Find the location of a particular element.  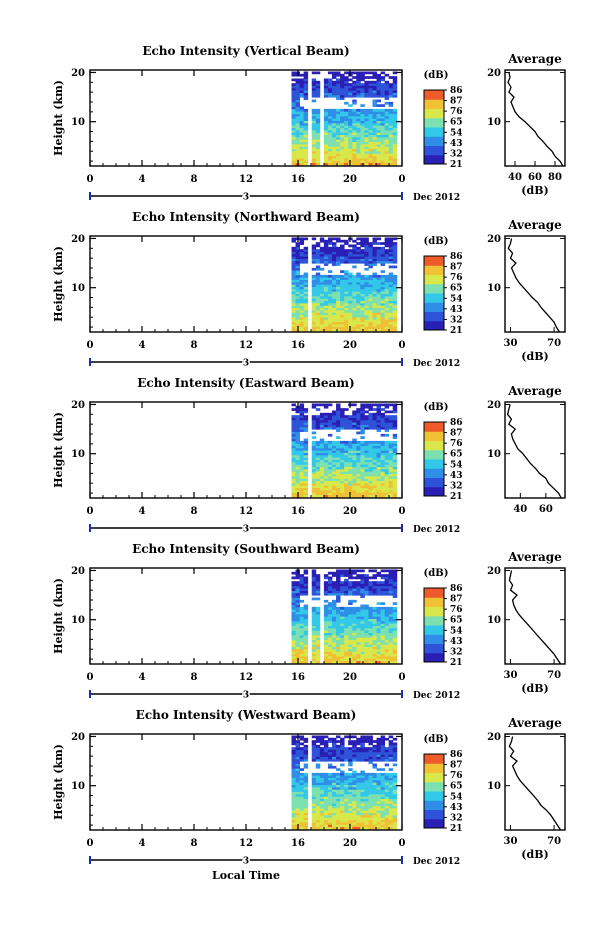

avg-x-tick-label: 40 is located at coordinates (520, 509).